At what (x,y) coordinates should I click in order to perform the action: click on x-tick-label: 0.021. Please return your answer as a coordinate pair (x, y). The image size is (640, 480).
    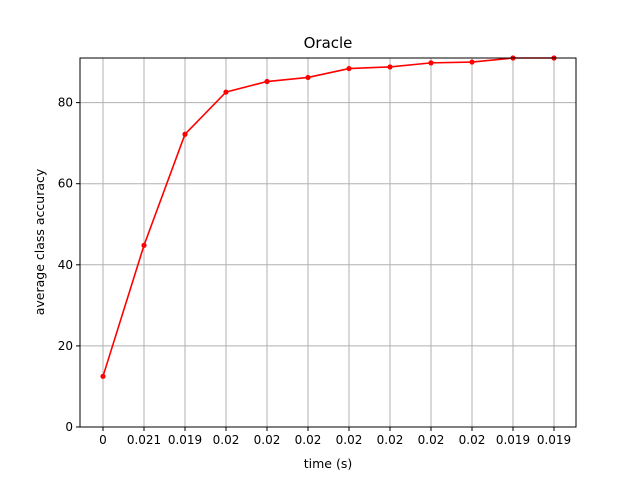
    Looking at the image, I should click on (144, 440).